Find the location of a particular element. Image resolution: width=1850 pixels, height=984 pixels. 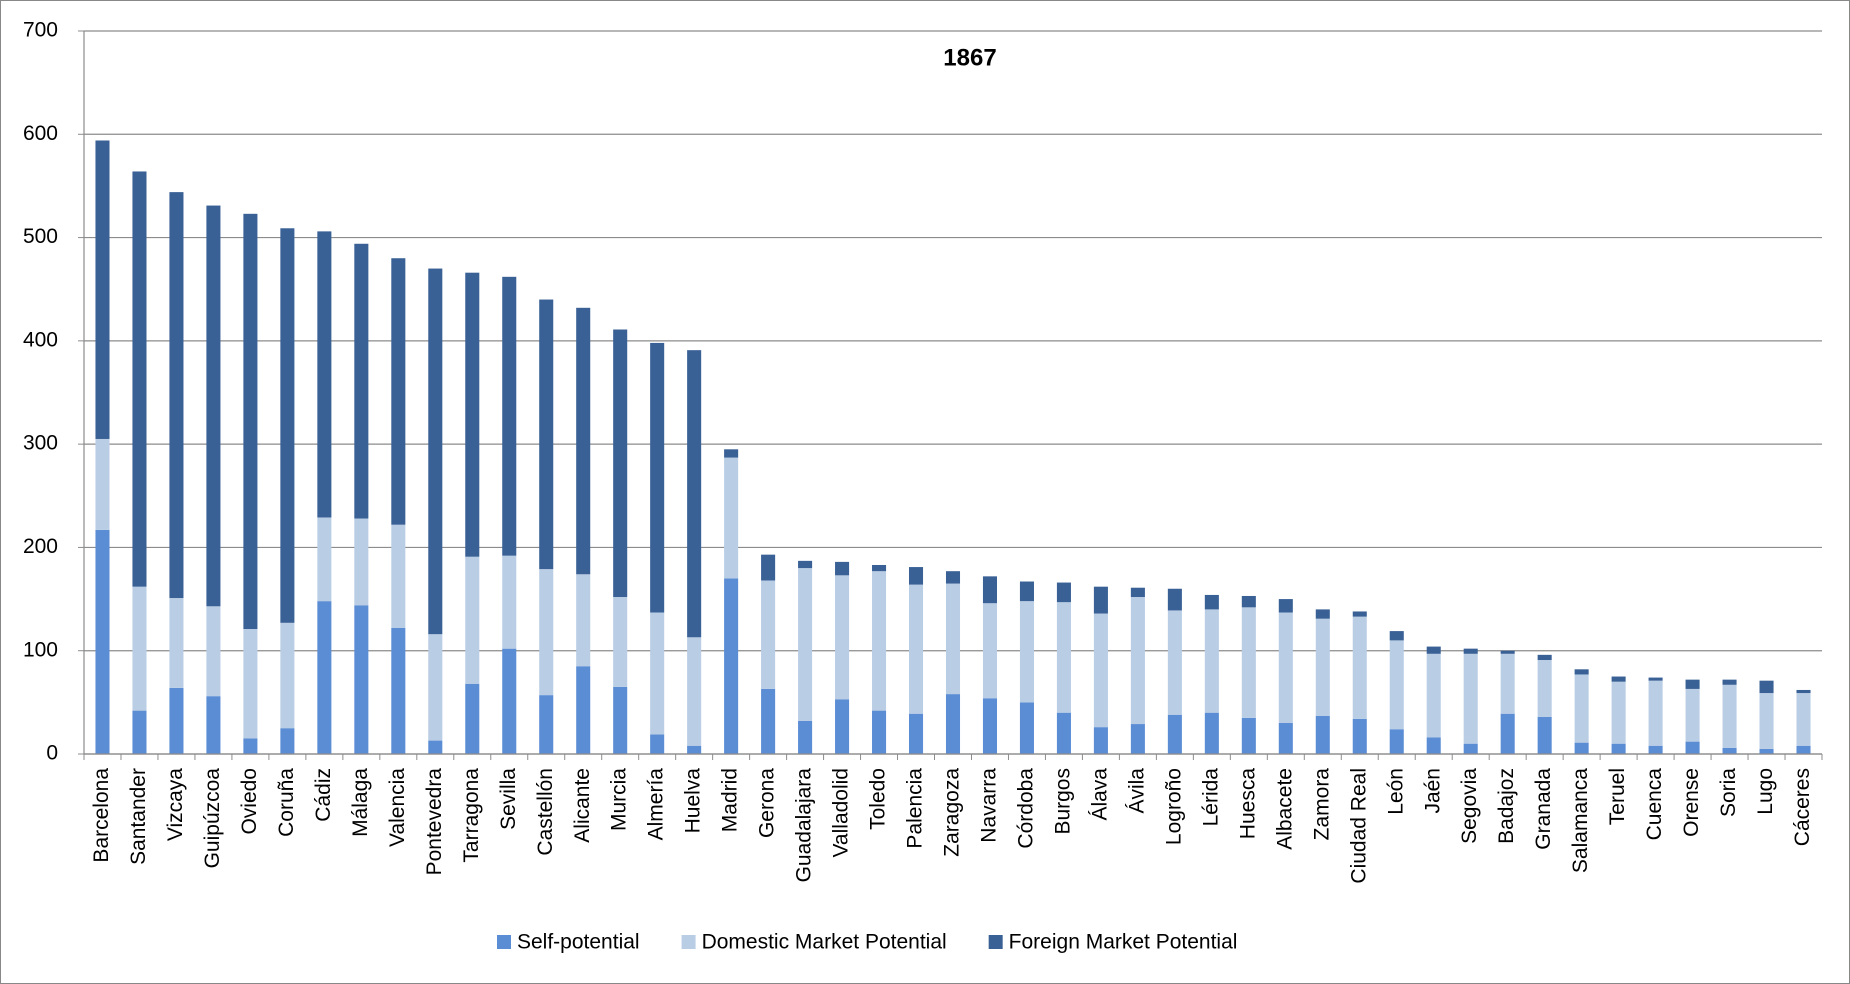

y-tick-label: 100 is located at coordinates (40, 649).